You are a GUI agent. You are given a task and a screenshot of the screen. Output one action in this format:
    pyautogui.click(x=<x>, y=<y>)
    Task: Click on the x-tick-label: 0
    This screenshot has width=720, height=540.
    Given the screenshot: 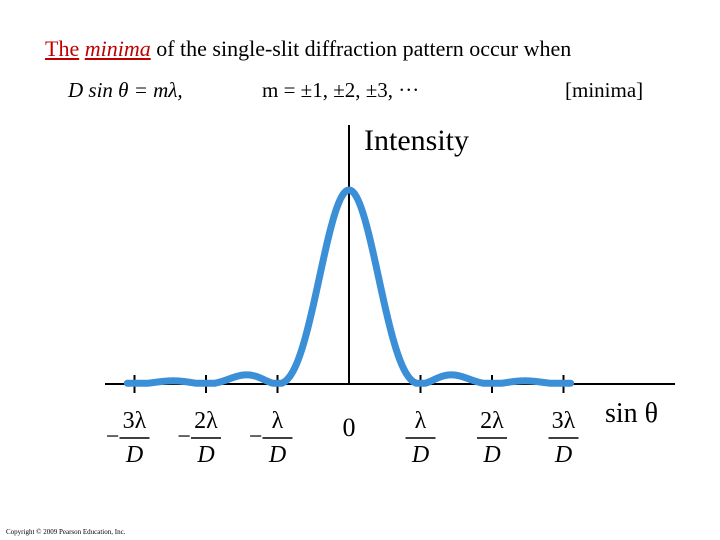 What is the action you would take?
    pyautogui.click(x=349, y=427)
    